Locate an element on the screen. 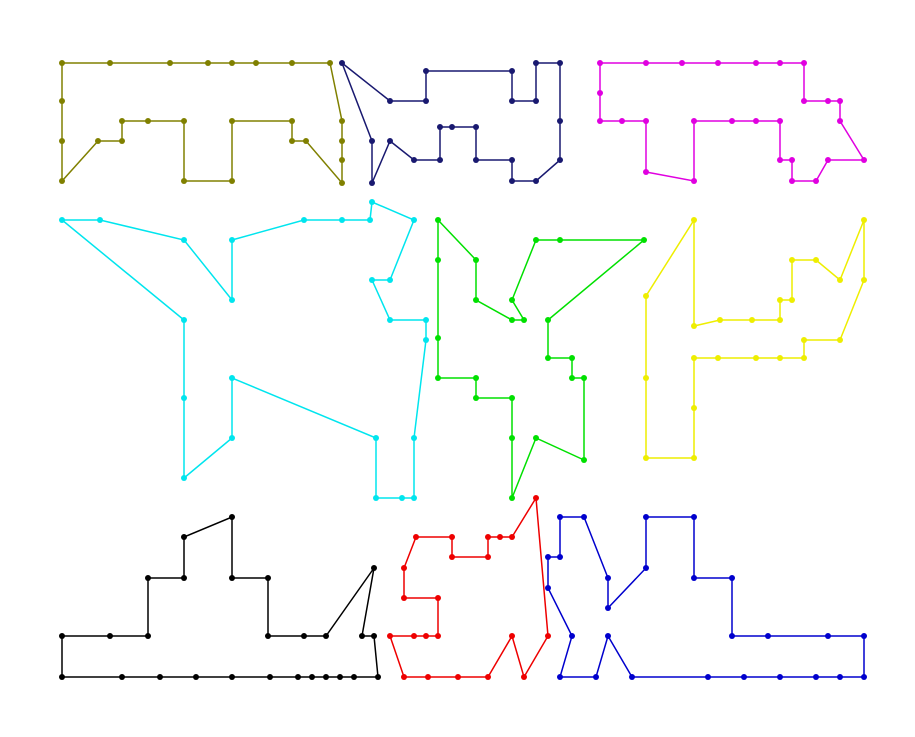 This screenshot has width=915, height=737. yellow-polygon-outline is located at coordinates (755, 338).